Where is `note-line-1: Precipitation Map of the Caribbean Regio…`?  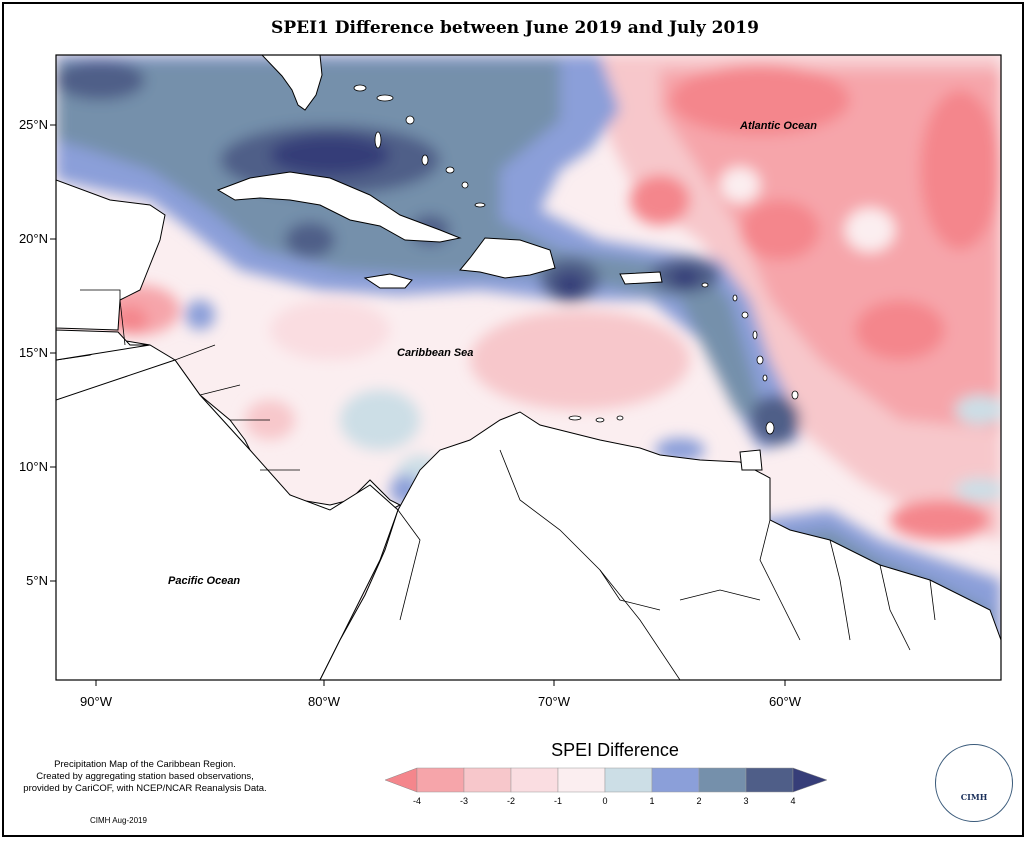 note-line-1: Precipitation Map of the Caribbean Regio… is located at coordinates (145, 764).